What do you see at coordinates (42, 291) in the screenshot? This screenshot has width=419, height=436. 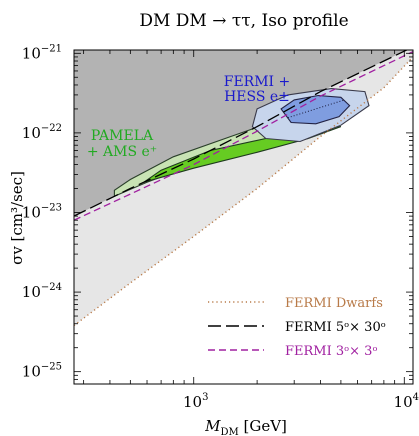 I see `y-tick-label: 10−24` at bounding box center [42, 291].